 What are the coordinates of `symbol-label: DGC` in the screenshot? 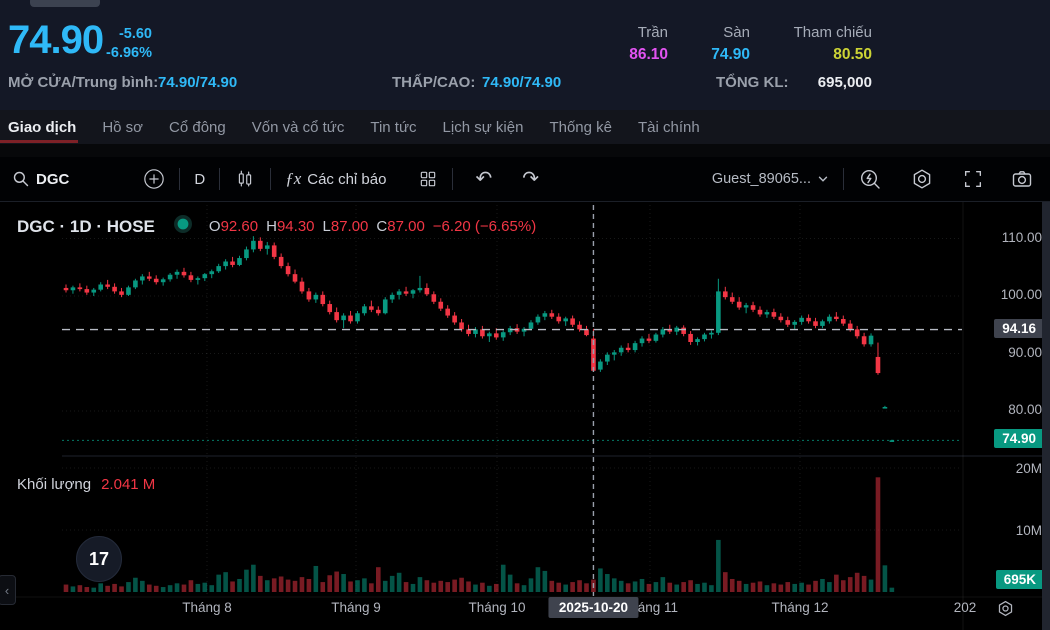 It's located at (53, 179).